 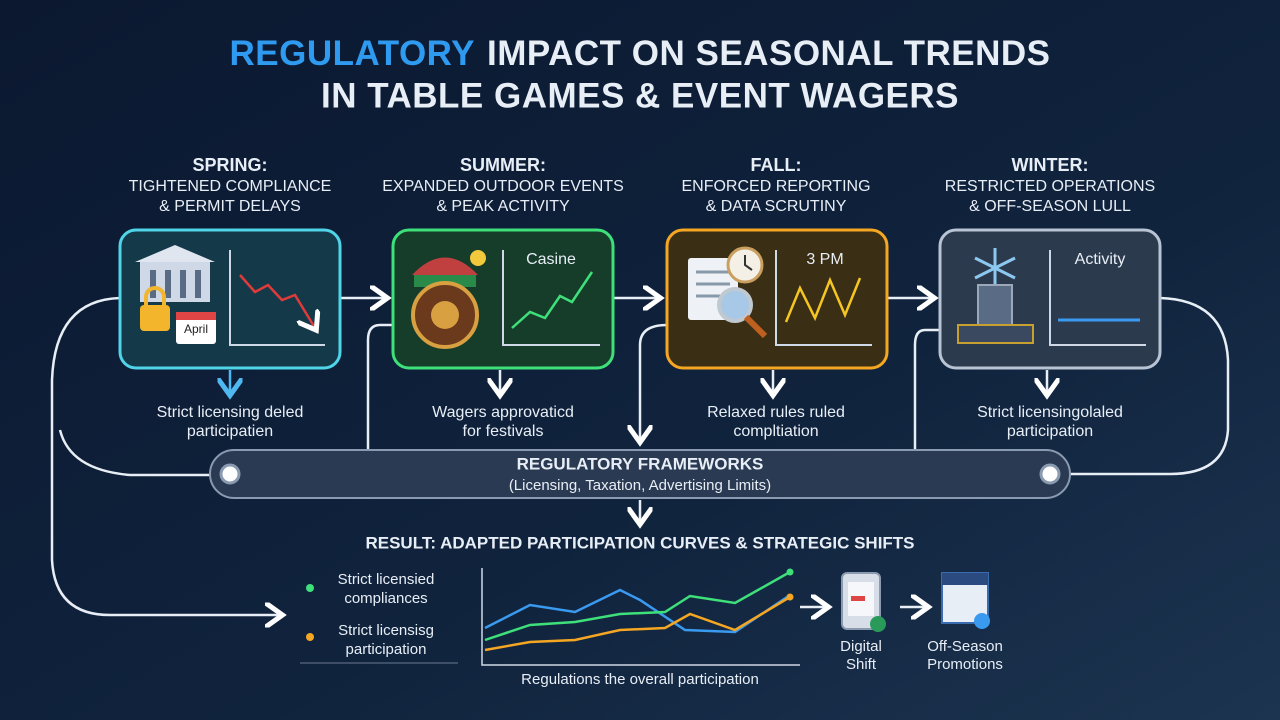 I want to click on stage-note: participation, so click(x=1050, y=431).